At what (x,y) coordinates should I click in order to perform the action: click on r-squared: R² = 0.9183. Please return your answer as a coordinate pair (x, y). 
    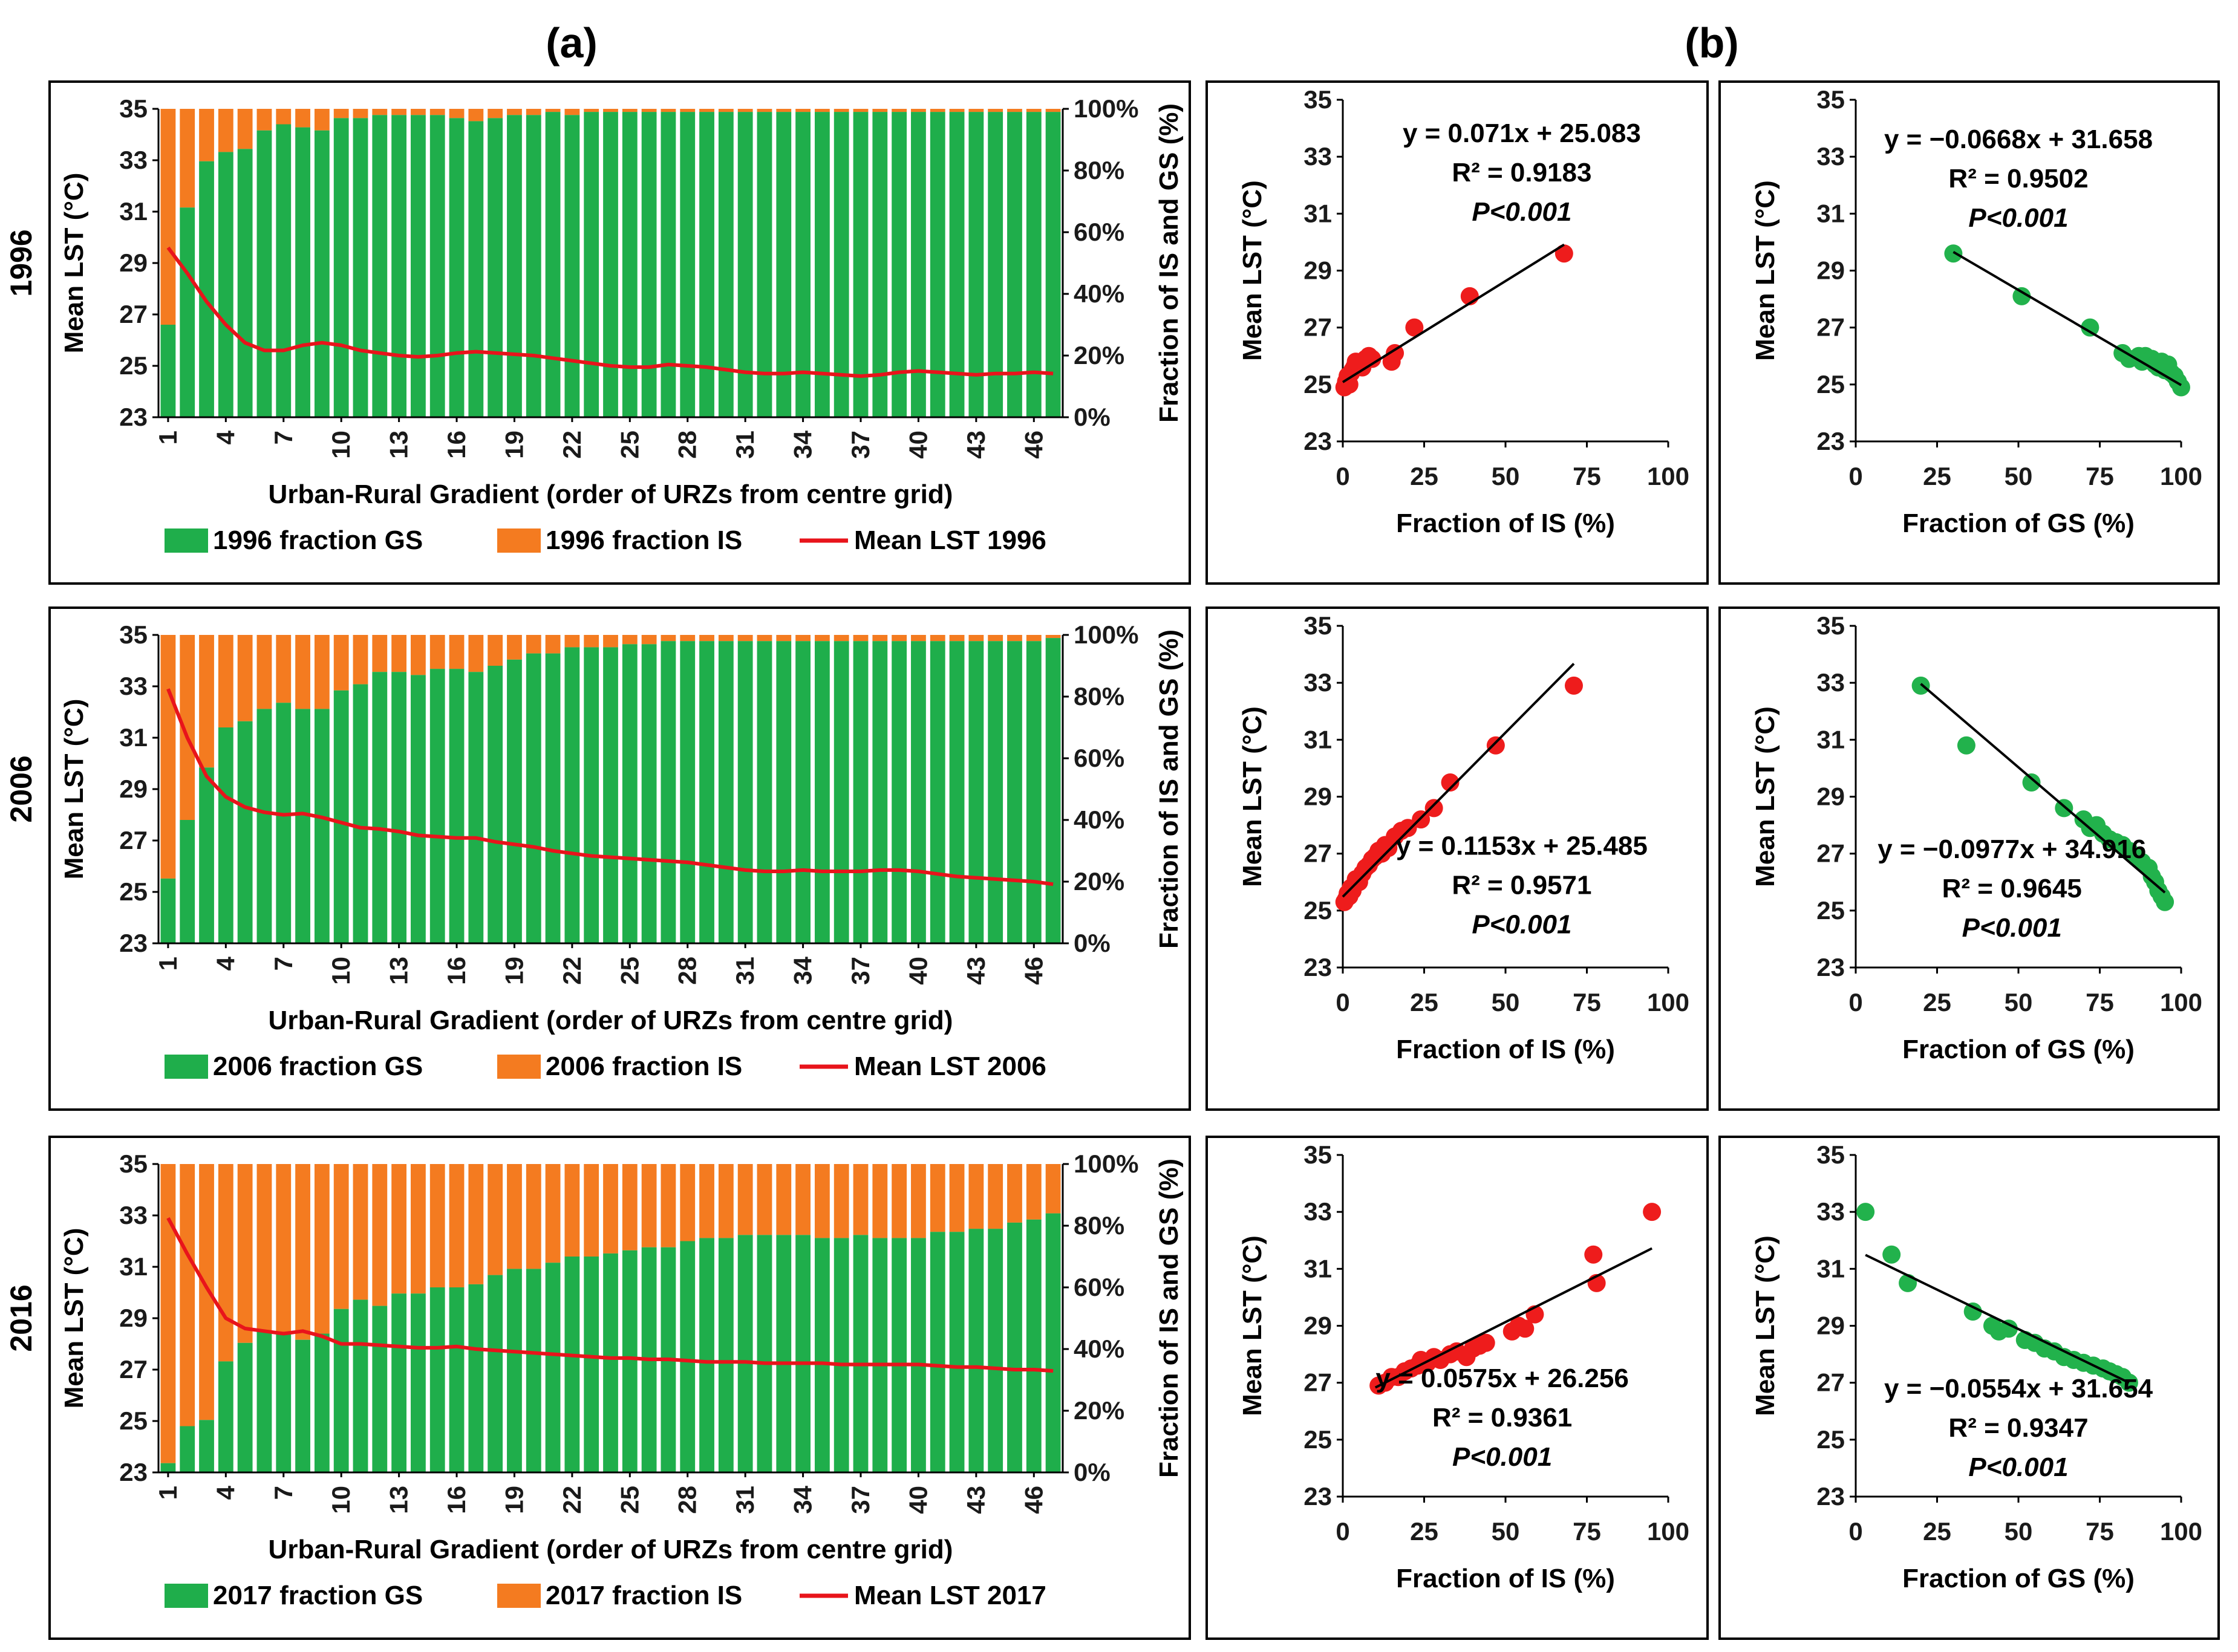
    Looking at the image, I should click on (1521, 172).